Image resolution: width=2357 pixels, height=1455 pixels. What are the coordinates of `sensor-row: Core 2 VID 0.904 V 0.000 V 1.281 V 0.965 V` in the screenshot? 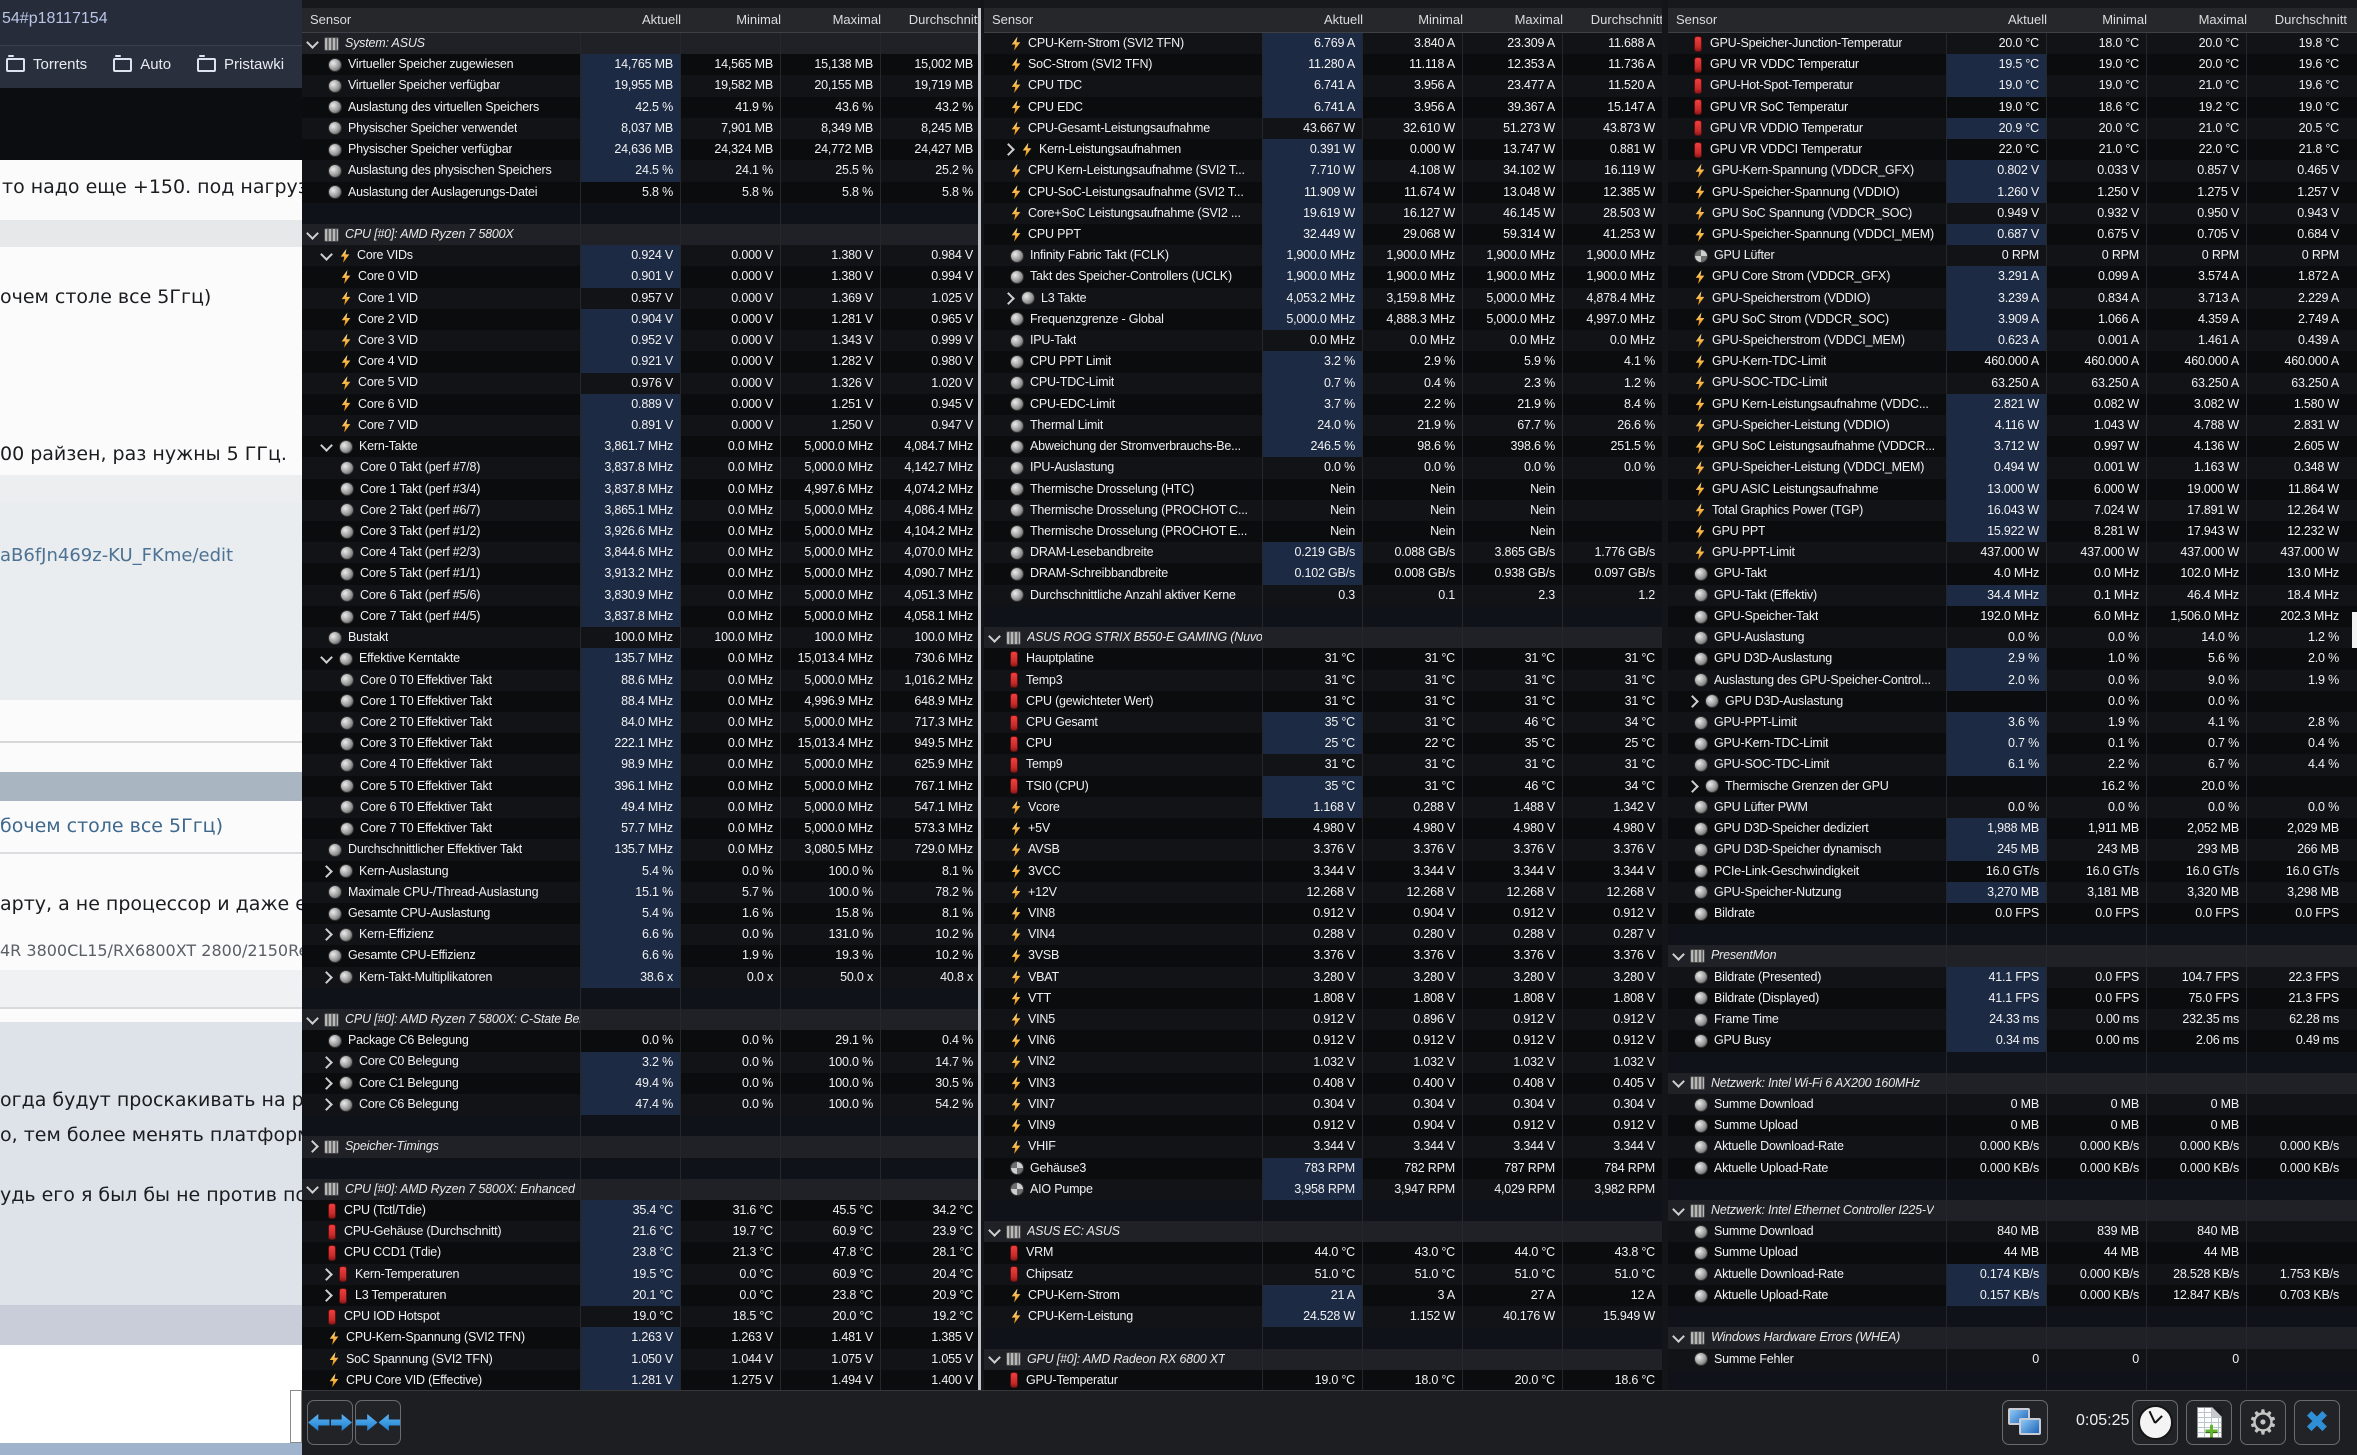 It's located at (641, 319).